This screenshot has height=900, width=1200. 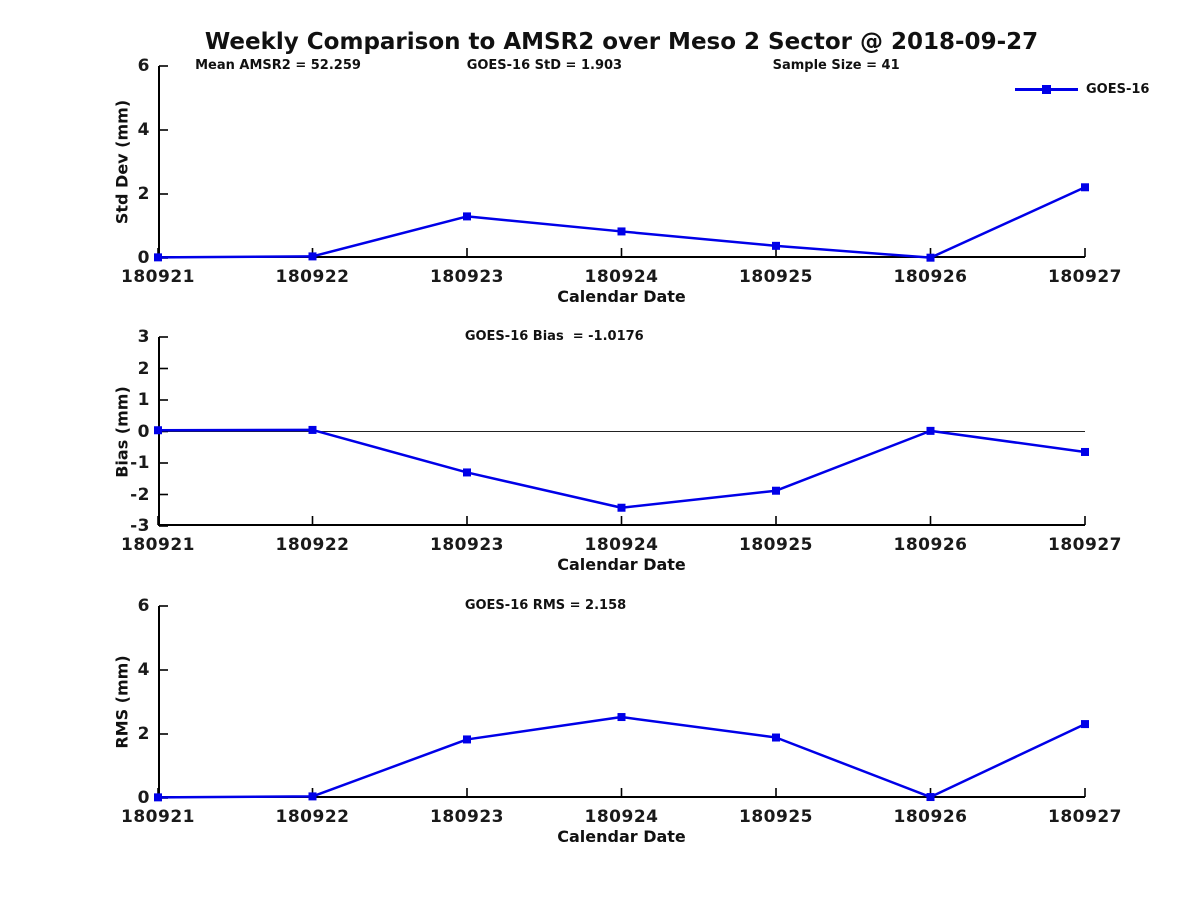 What do you see at coordinates (143, 400) in the screenshot?
I see `y-tick-label: 1` at bounding box center [143, 400].